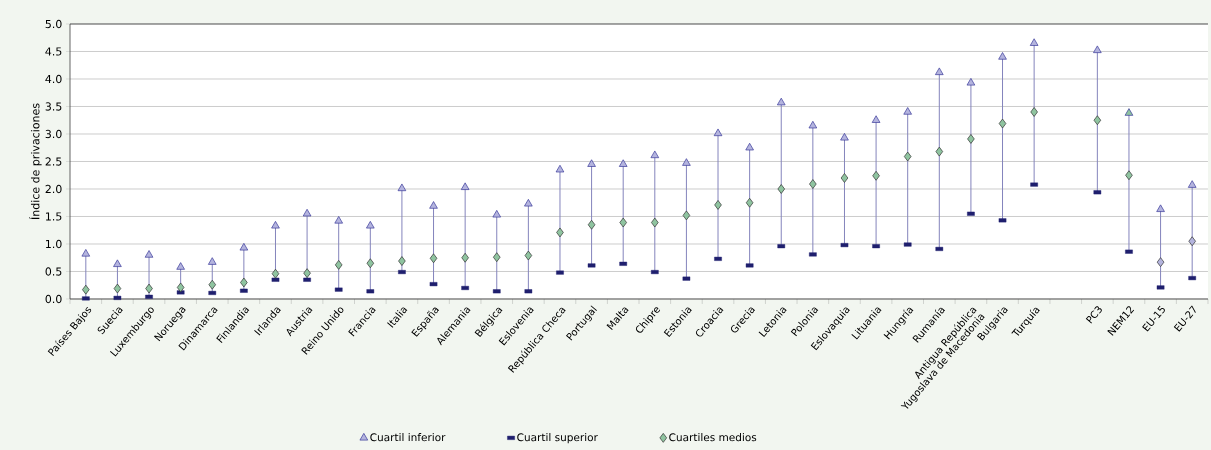 The height and width of the screenshot is (450, 1211). I want to click on y-tick-label: 2.0, so click(53, 189).